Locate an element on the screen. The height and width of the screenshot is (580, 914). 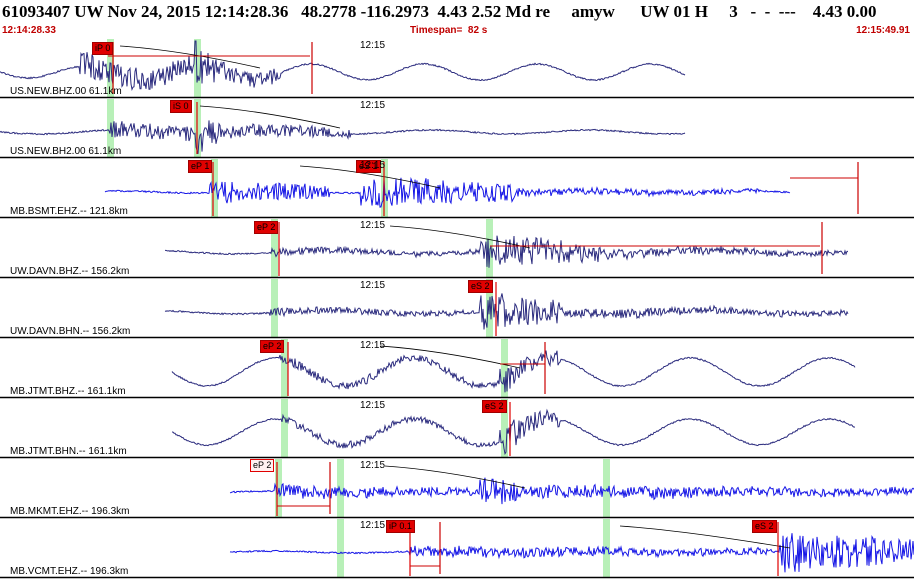
window-end-time: 12:15:49.91 is located at coordinates (883, 30).